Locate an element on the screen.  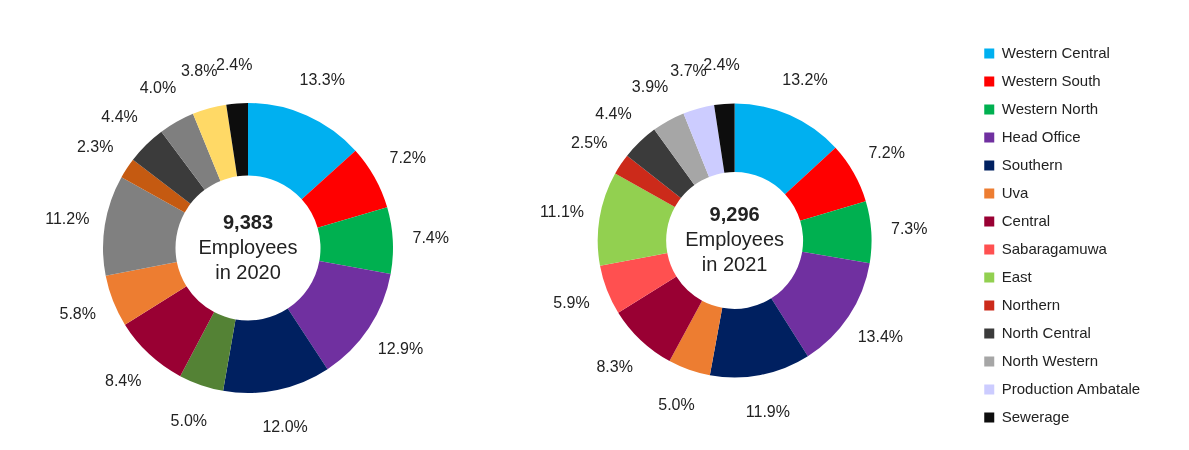
data-label: 5.8% is located at coordinates (77, 314).